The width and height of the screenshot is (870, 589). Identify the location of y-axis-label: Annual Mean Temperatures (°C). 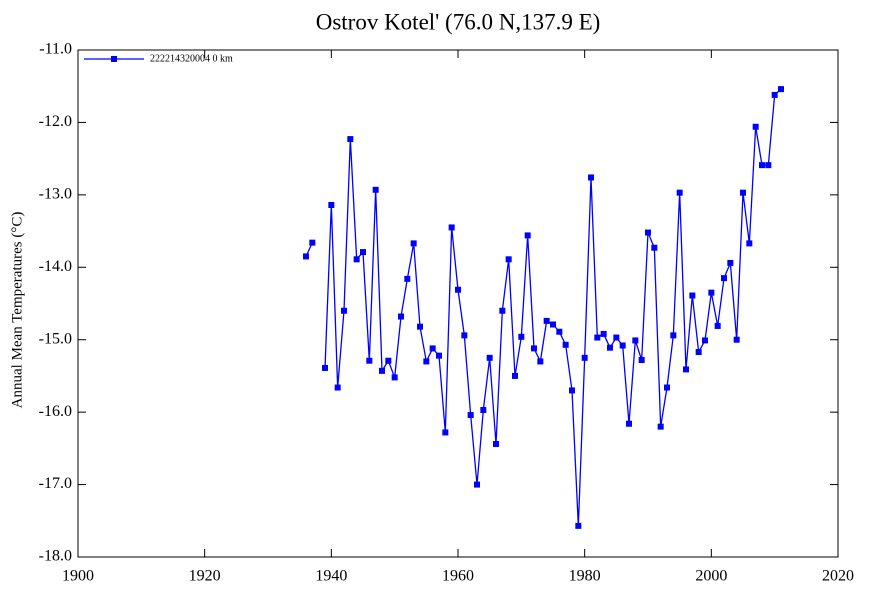
(17, 310).